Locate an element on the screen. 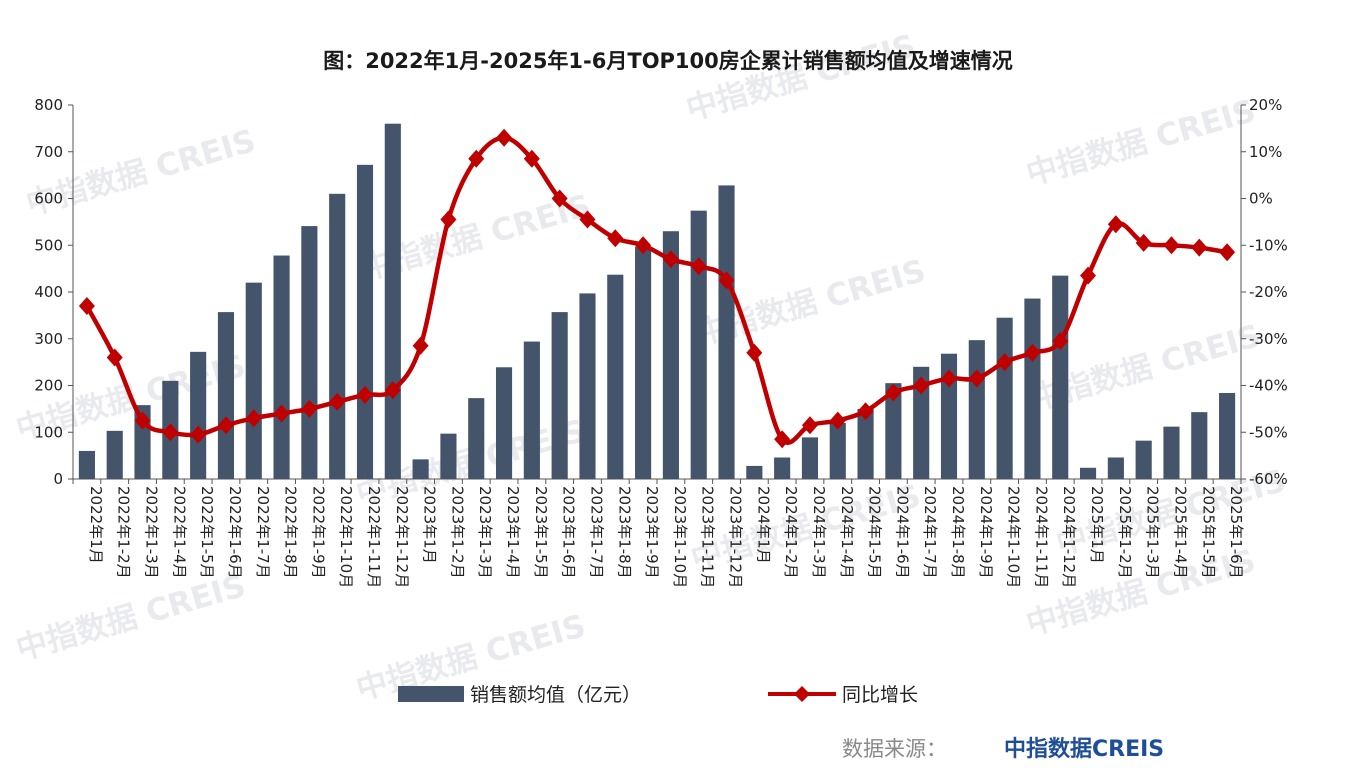 The image size is (1360, 770). x-tick-label: 2024年1-5月 is located at coordinates (875, 532).